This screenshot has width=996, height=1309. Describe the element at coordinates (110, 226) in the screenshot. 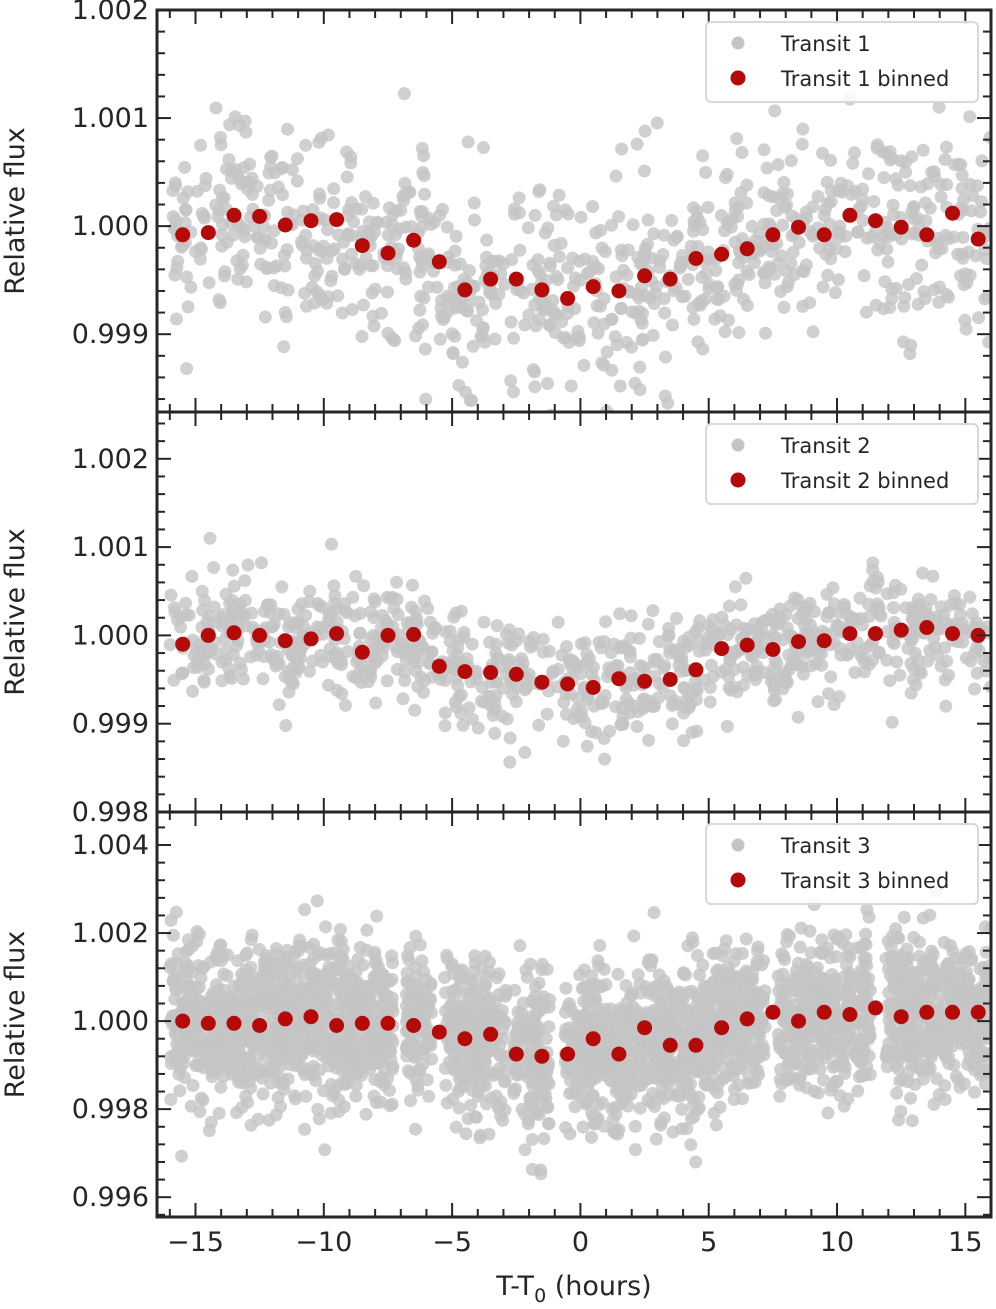

I see `y-tick-label: 1.000` at that location.